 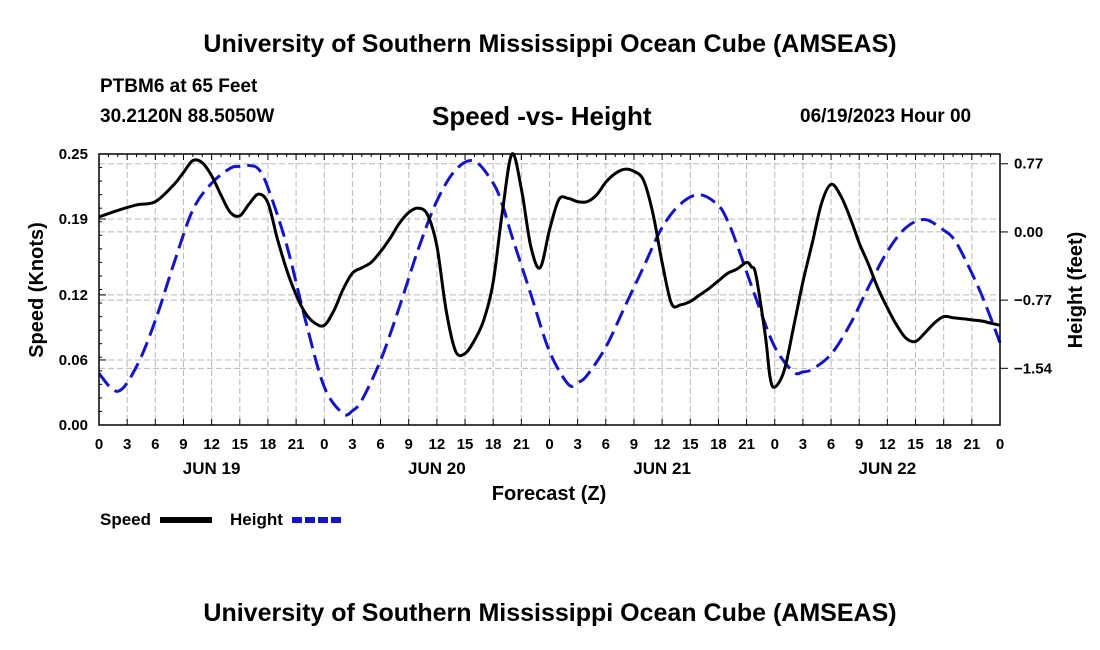 I want to click on chart-subtitle: Speed -vs- Height, so click(x=542, y=116).